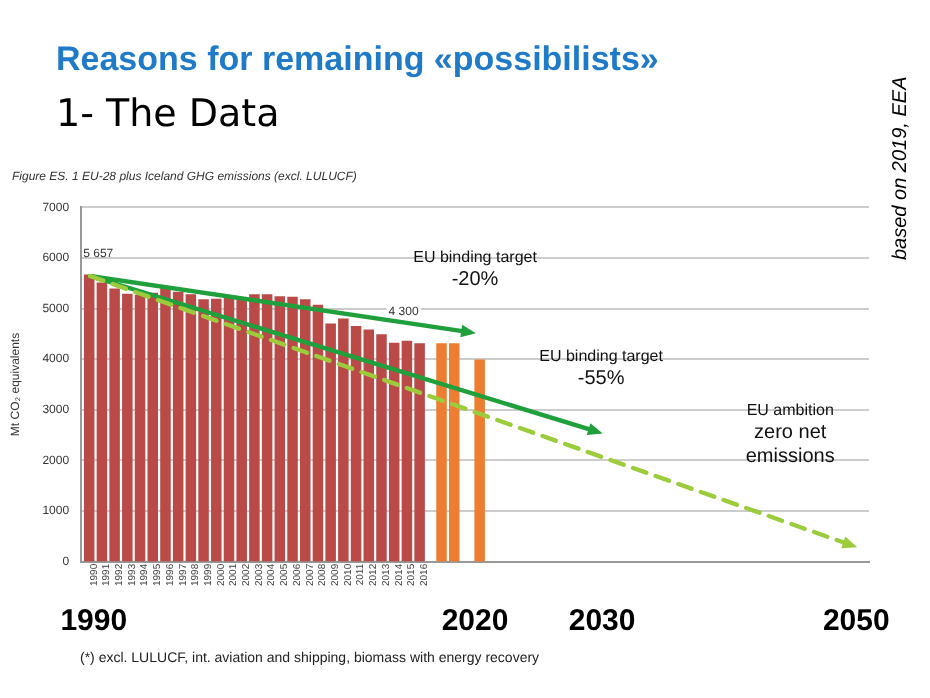 This screenshot has height=698, width=930. What do you see at coordinates (856, 621) in the screenshot?
I see `x2-tick-label: 2050` at bounding box center [856, 621].